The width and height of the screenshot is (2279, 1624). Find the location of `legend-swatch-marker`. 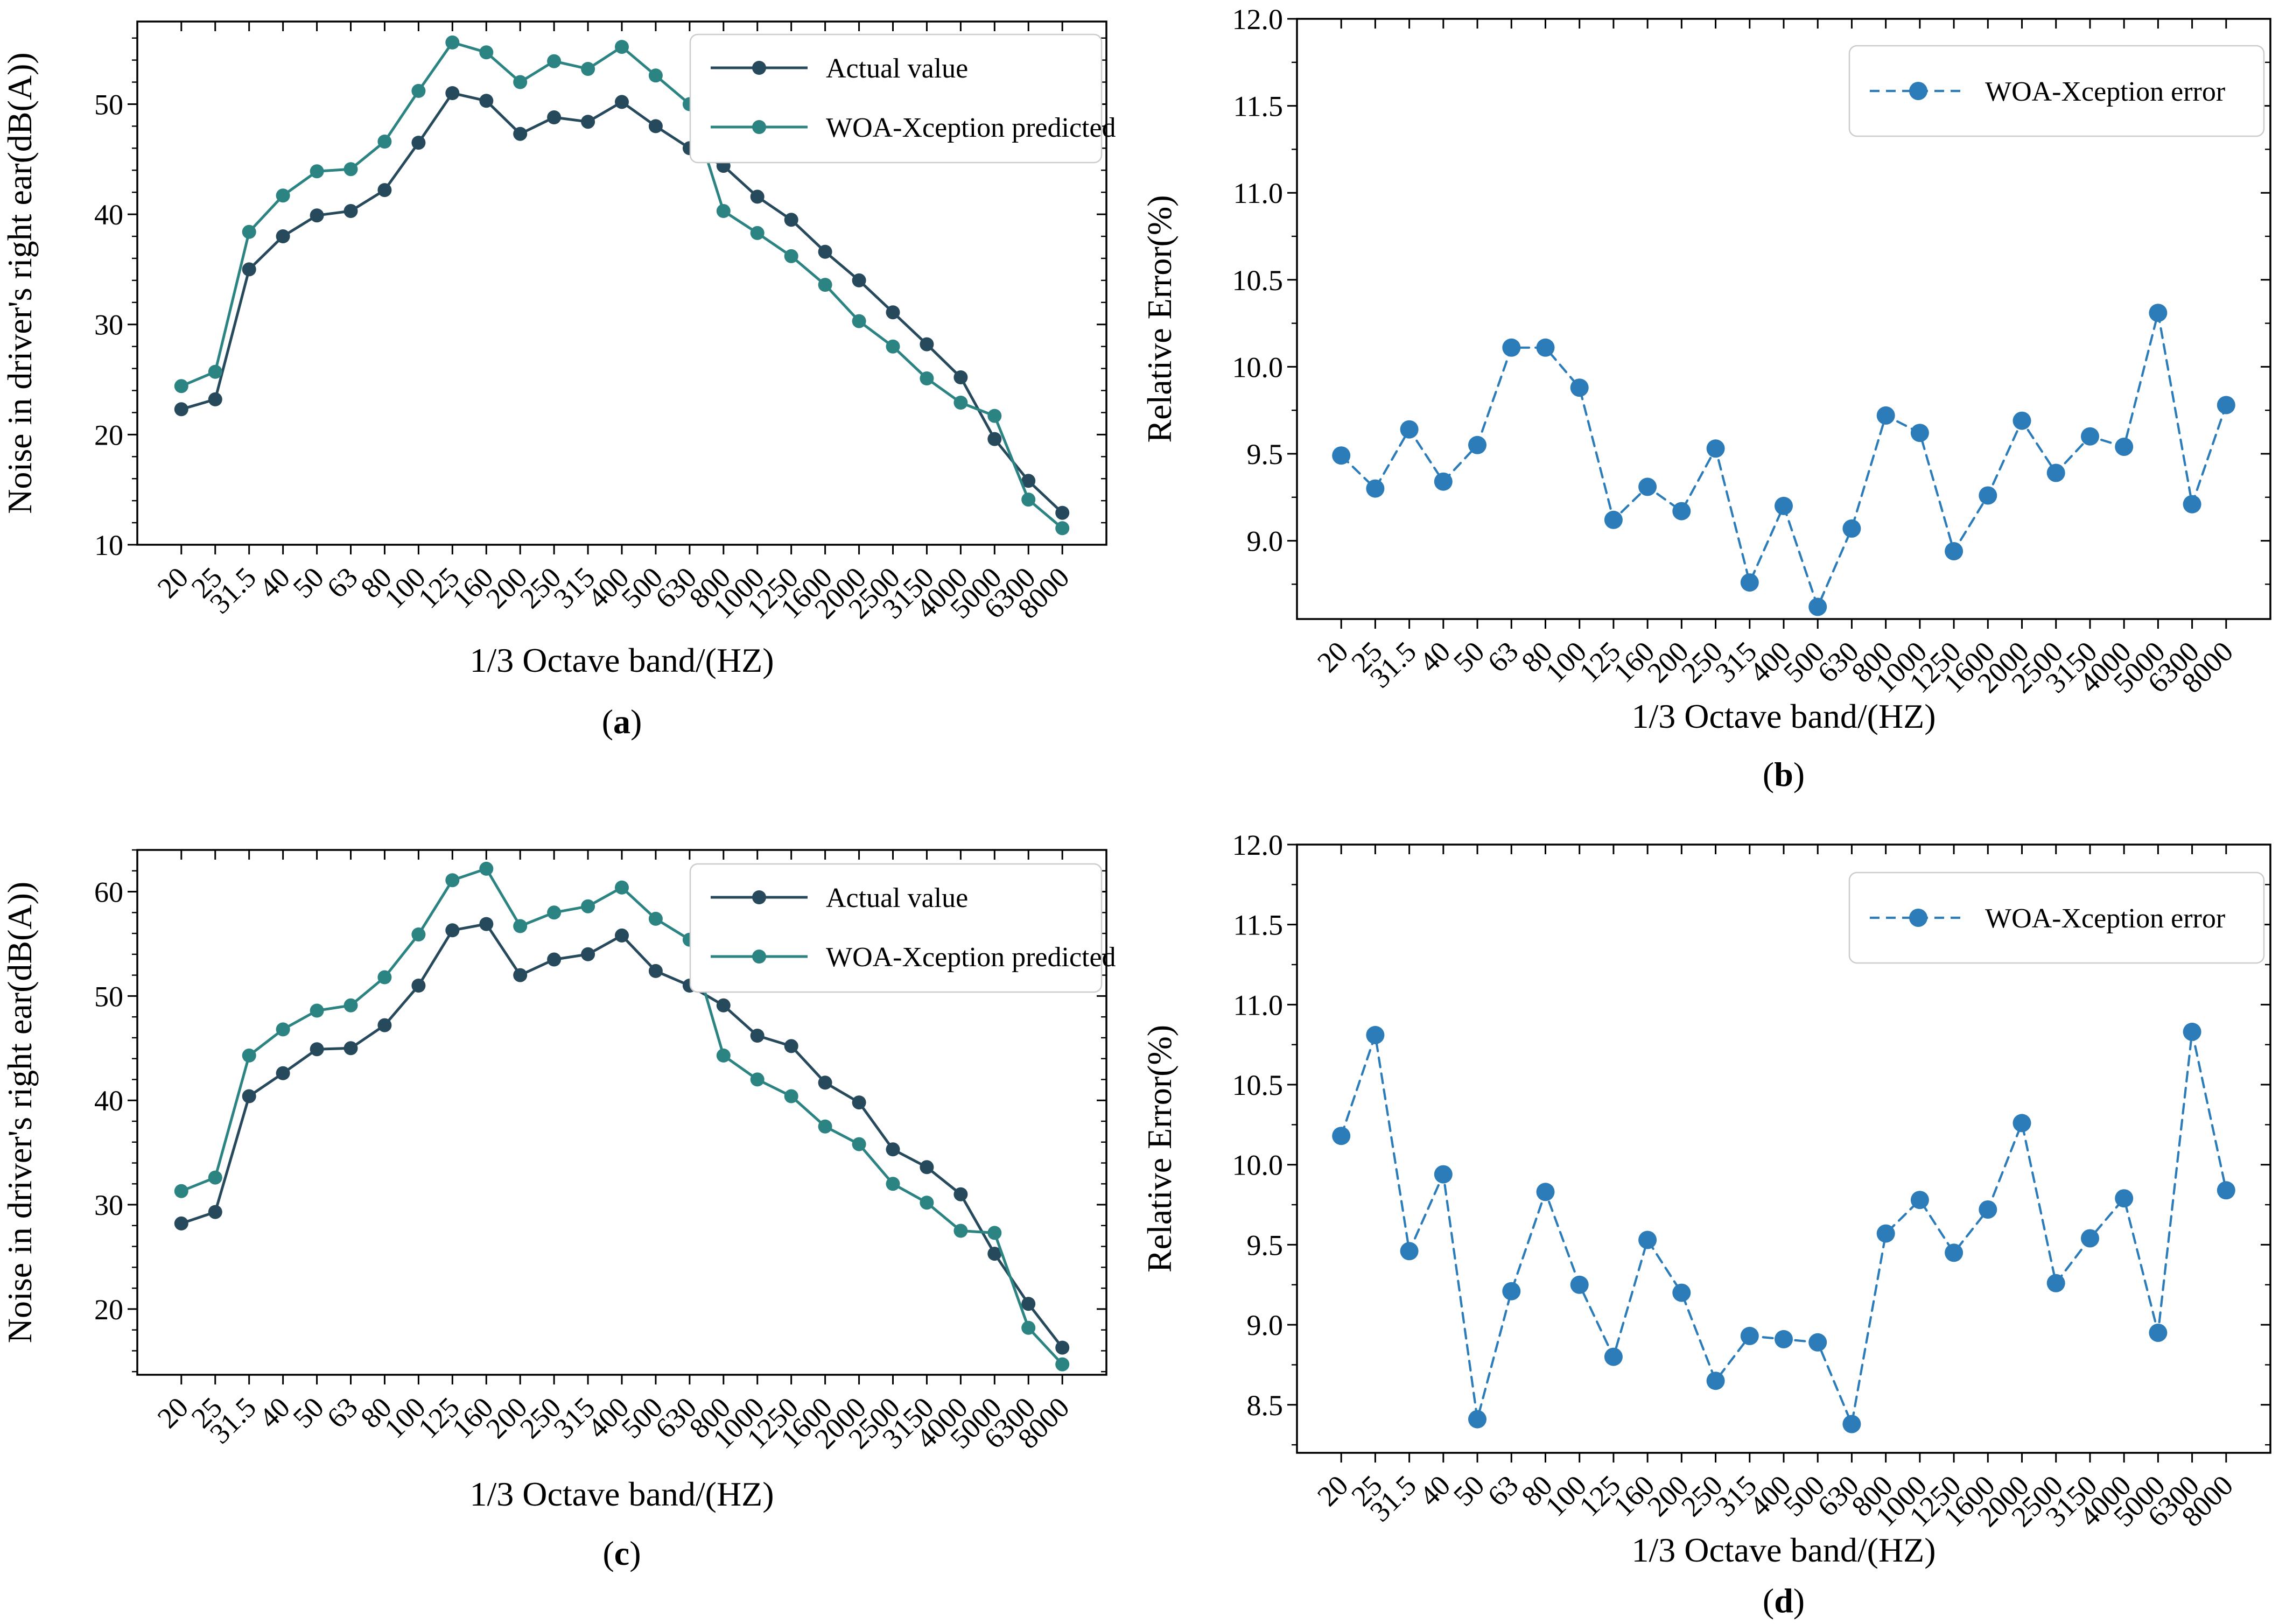

legend-swatch-marker is located at coordinates (759, 68).